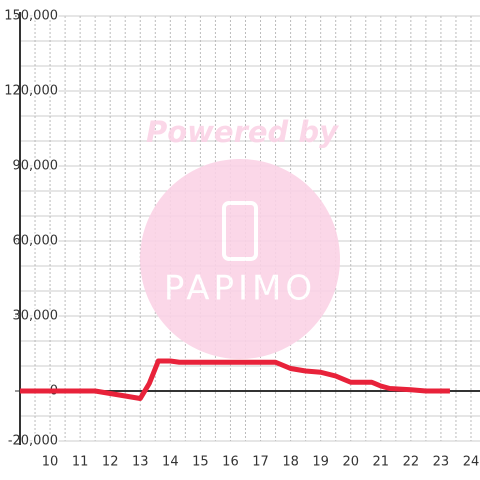 This screenshot has width=480, height=480. What do you see at coordinates (140, 462) in the screenshot?
I see `x-tick-label: 13` at bounding box center [140, 462].